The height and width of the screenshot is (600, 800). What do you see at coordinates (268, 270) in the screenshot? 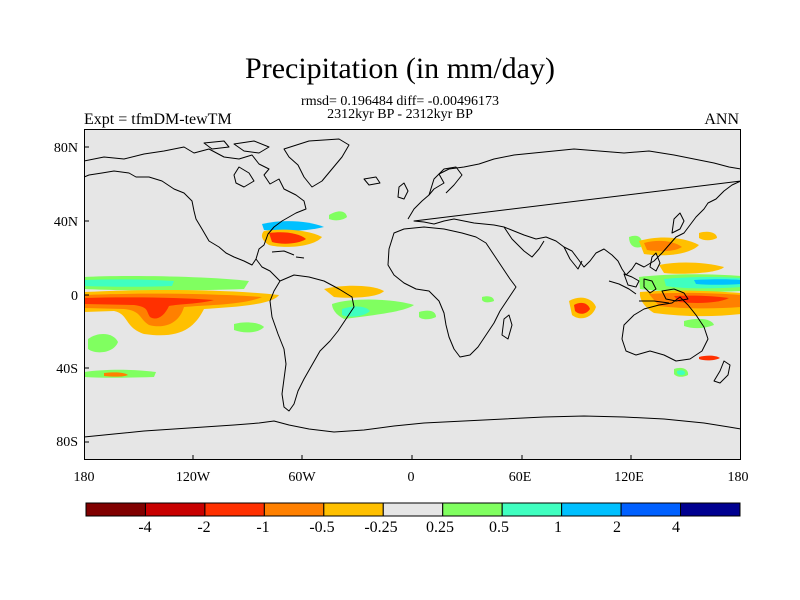
I see `coastline-central-america` at bounding box center [268, 270].